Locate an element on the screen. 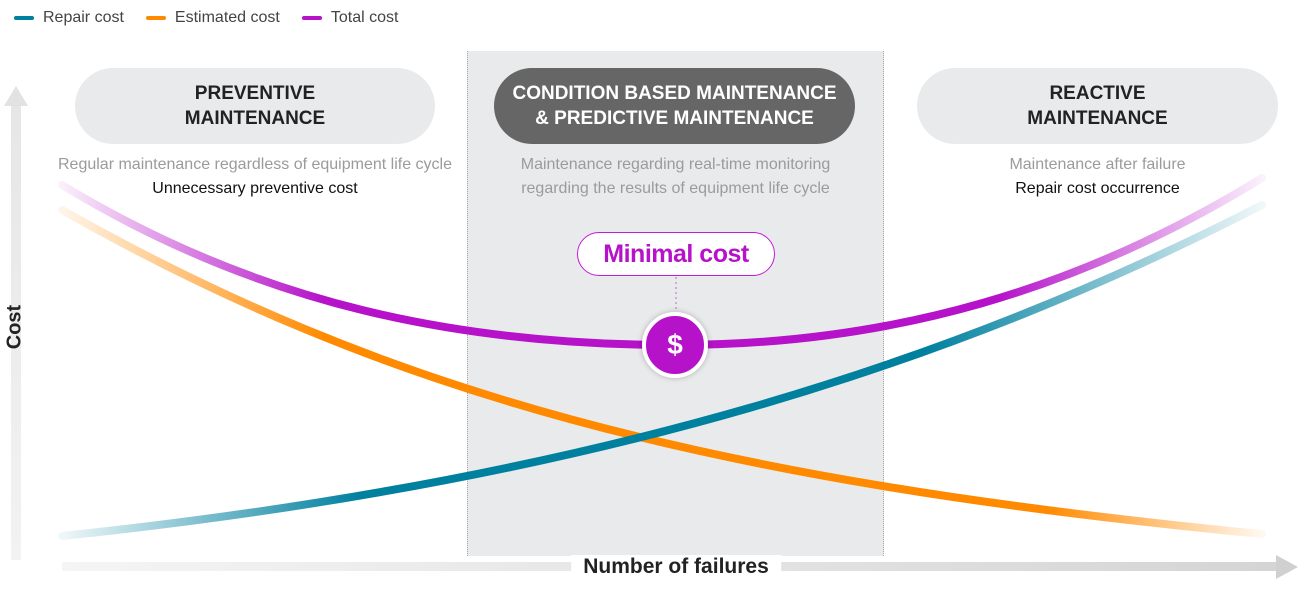  legend-swatch-estimated-cost is located at coordinates (155, 18).